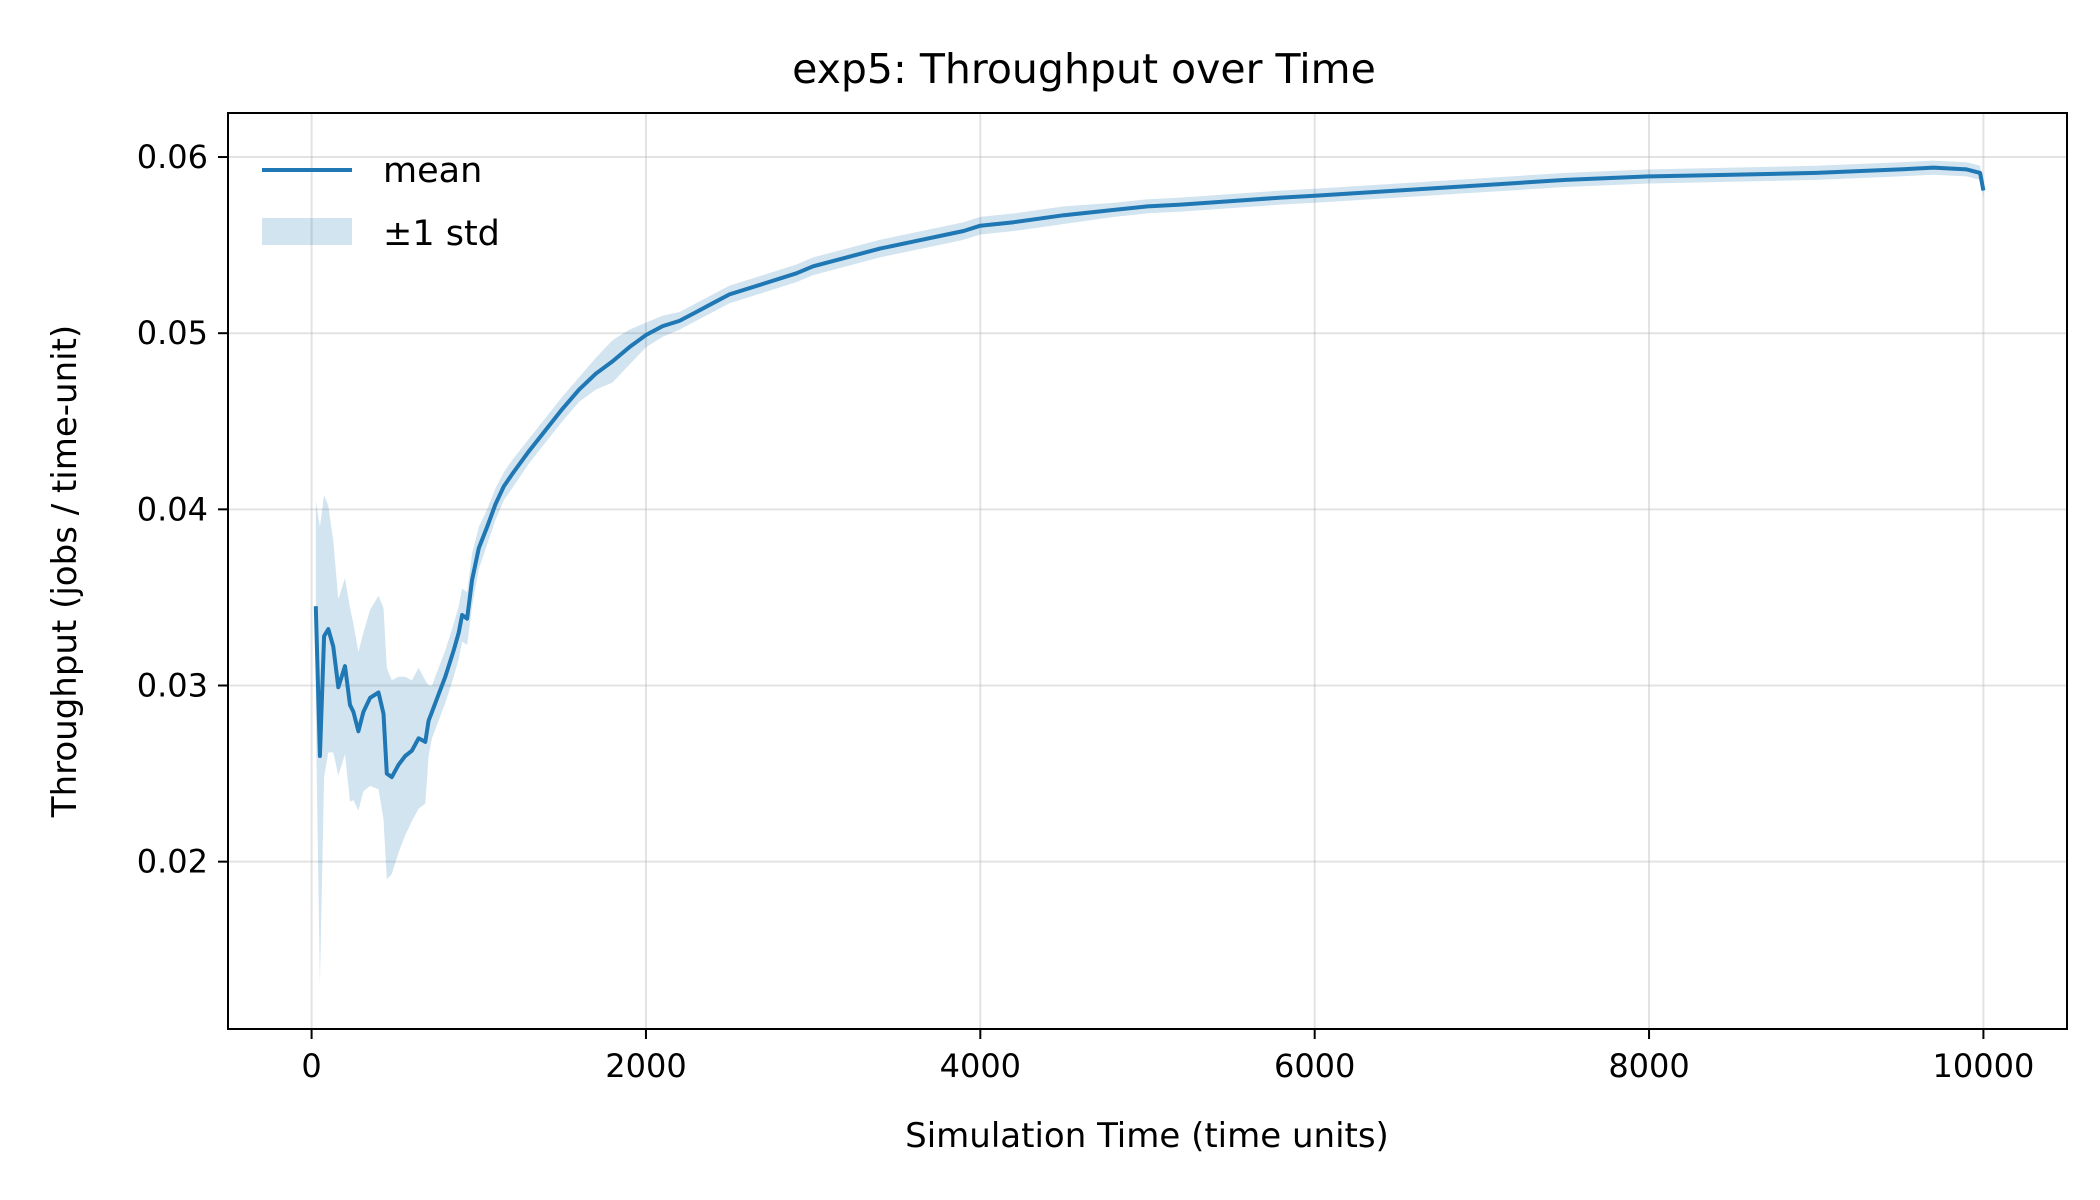  I want to click on x-tick-label: 2000, so click(645, 1066).